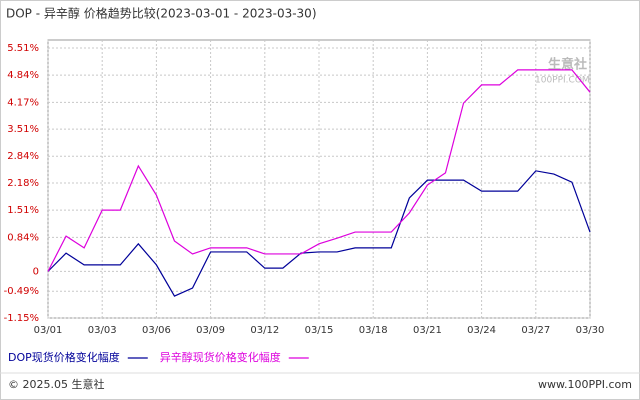 The image size is (640, 400). Describe the element at coordinates (23, 48) in the screenshot. I see `y-tick-label: 5.51%` at that location.